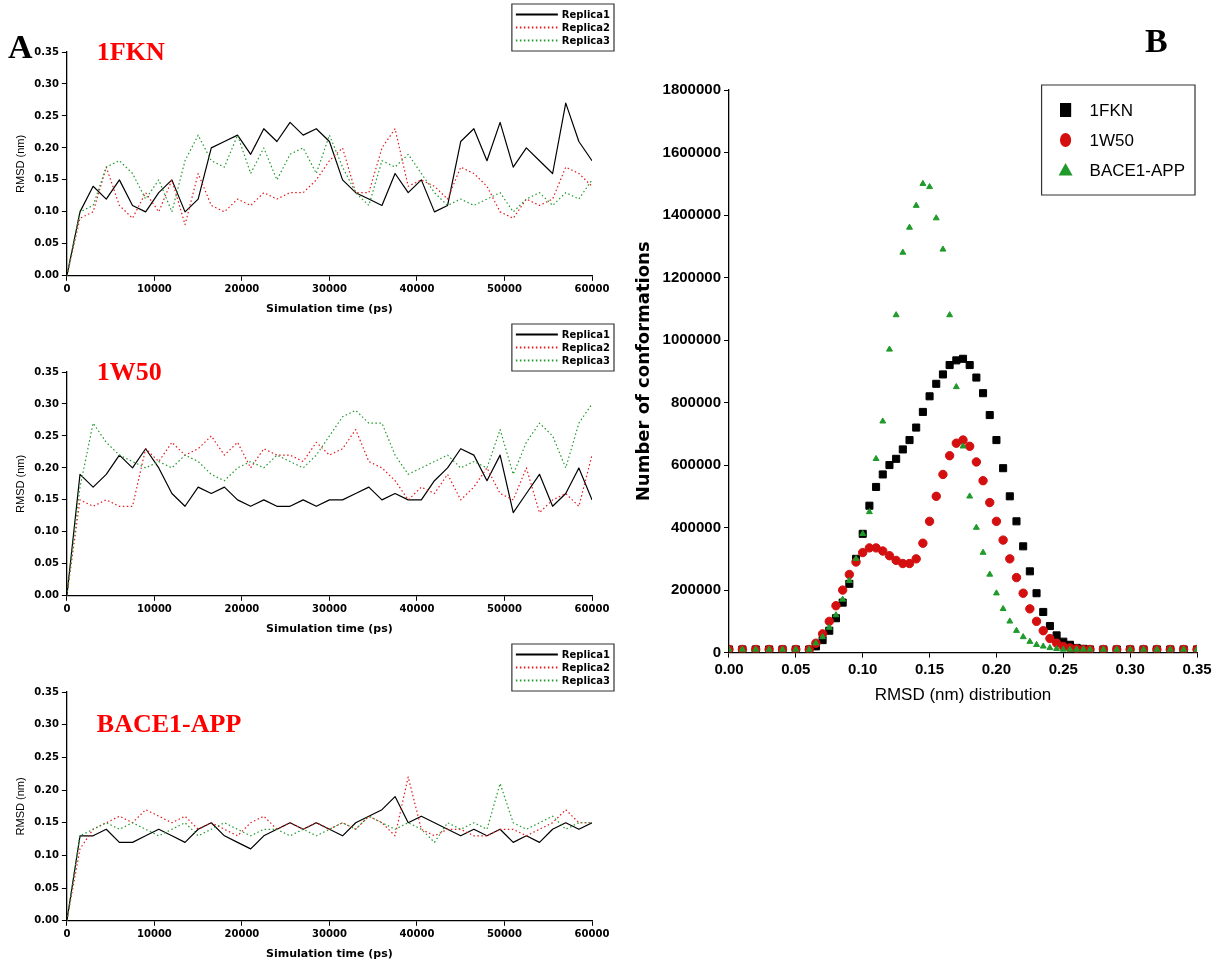  Describe the element at coordinates (691, 339) in the screenshot. I see `y-tick-label: 1000000` at that location.